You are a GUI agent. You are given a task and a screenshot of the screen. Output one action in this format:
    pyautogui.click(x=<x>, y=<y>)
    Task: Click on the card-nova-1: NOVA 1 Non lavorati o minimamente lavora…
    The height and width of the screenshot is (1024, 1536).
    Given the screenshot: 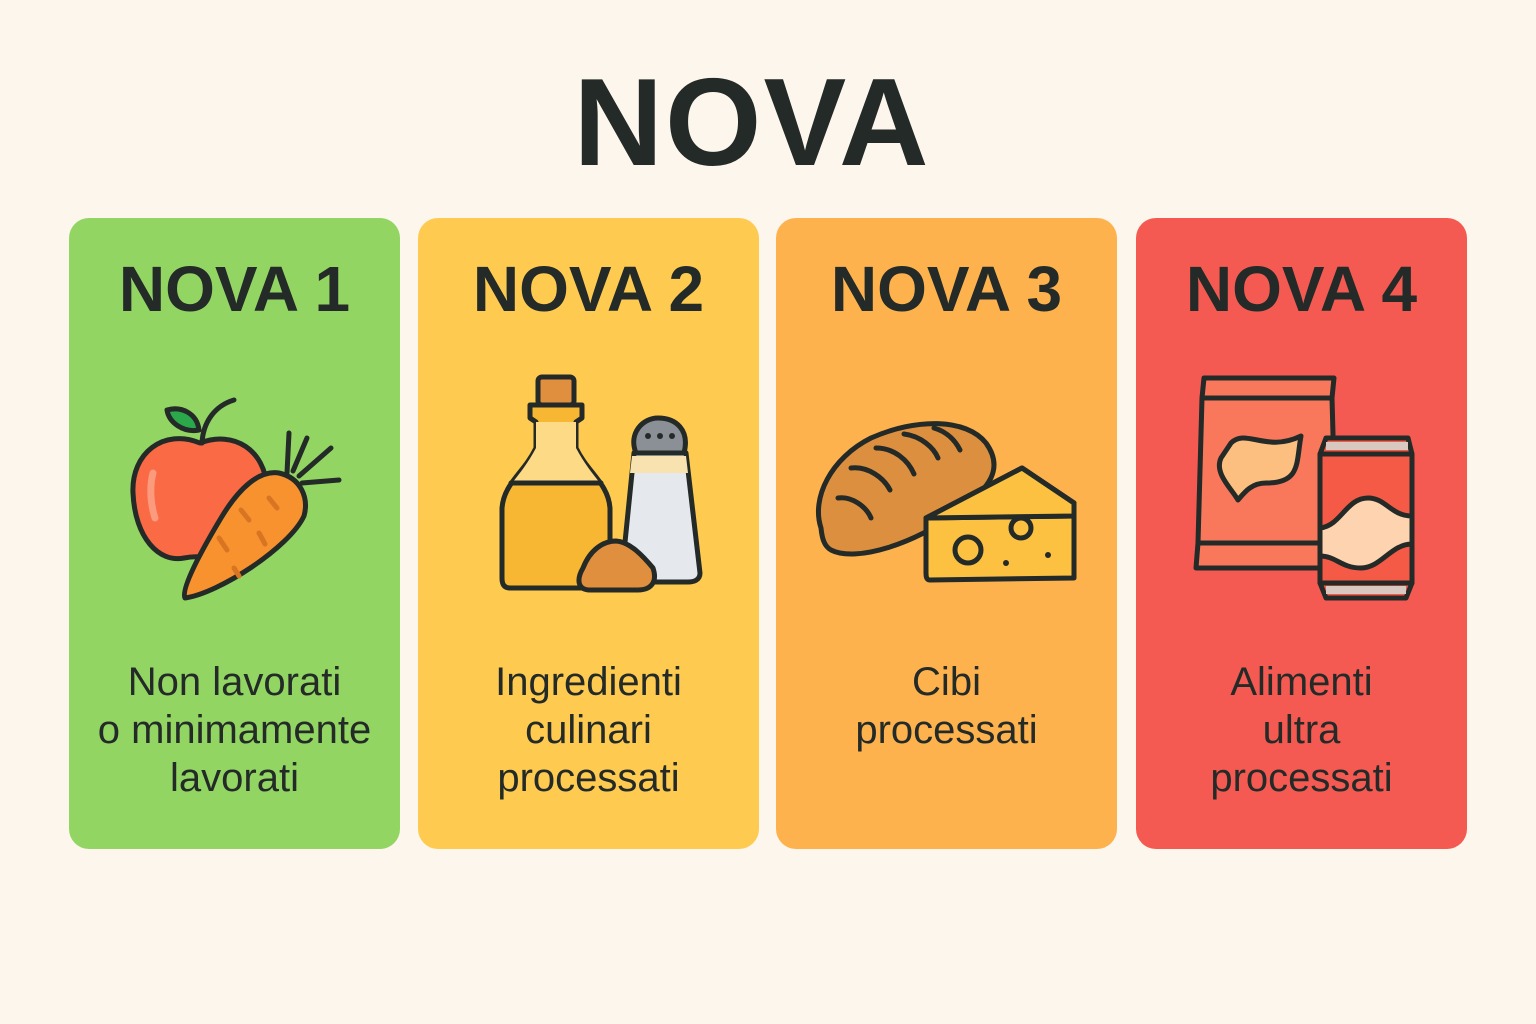 What is the action you would take?
    pyautogui.click(x=234, y=533)
    